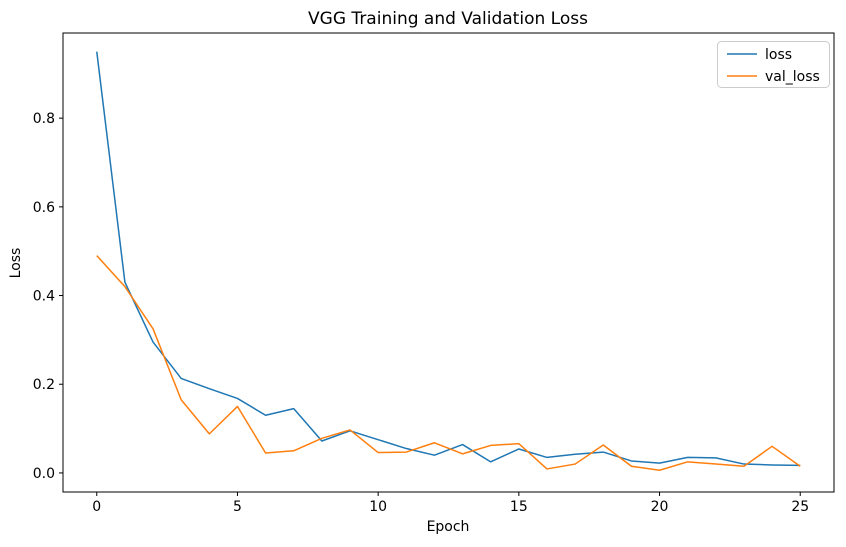  I want to click on y-tick-label: 0.6, so click(44, 208).